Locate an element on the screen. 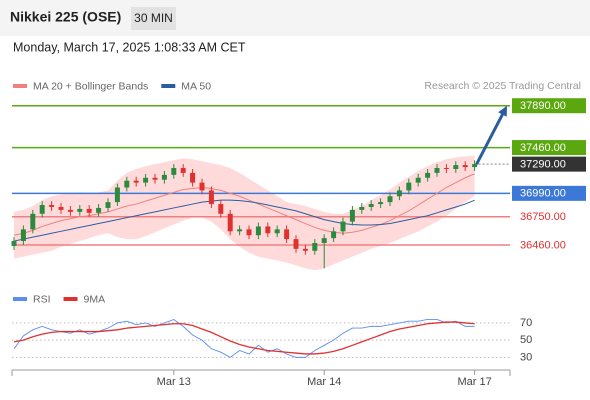  header-bar is located at coordinates (295, 18).